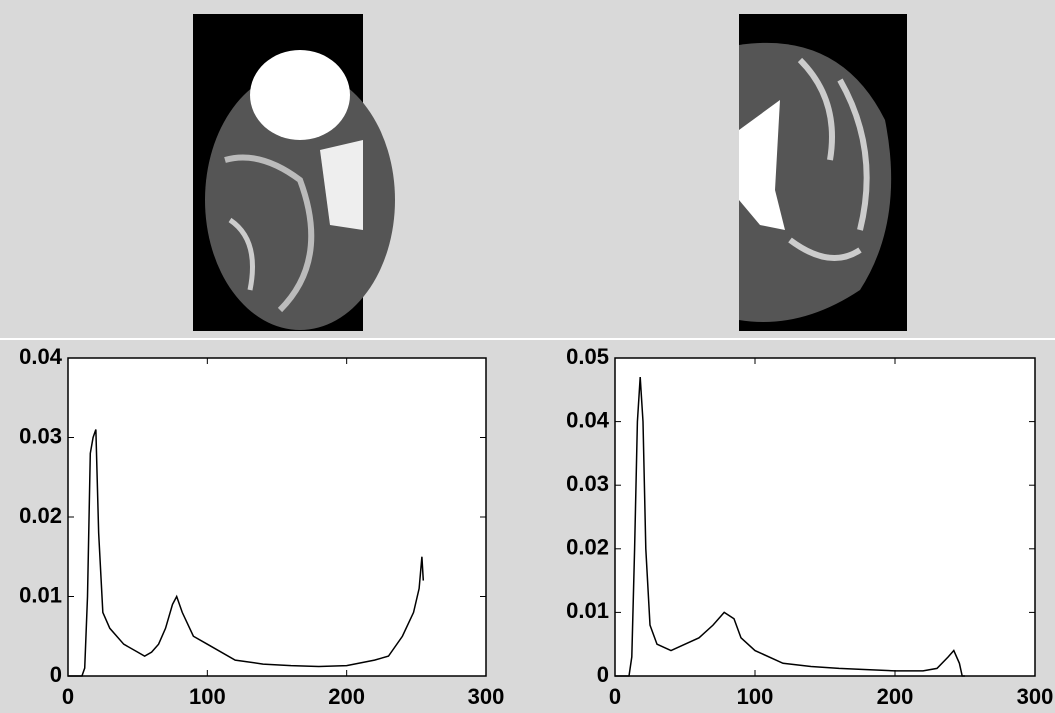  I want to click on y-tick-label: 0.05, so click(587, 356).